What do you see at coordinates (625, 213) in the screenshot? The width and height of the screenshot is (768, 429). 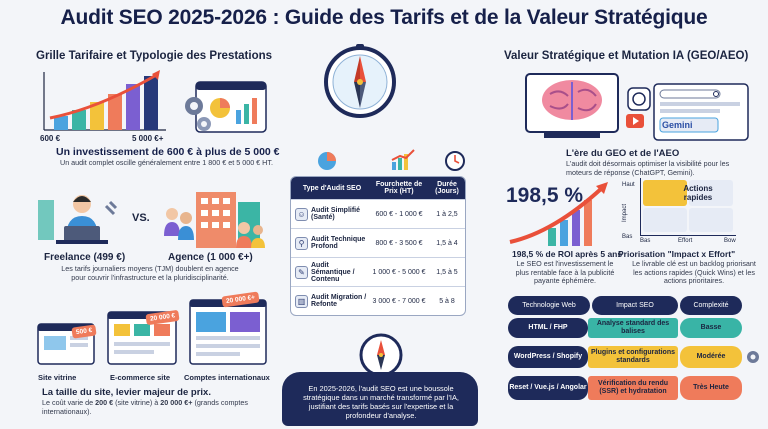 I see `matrix-impact-label: Impact` at bounding box center [625, 213].